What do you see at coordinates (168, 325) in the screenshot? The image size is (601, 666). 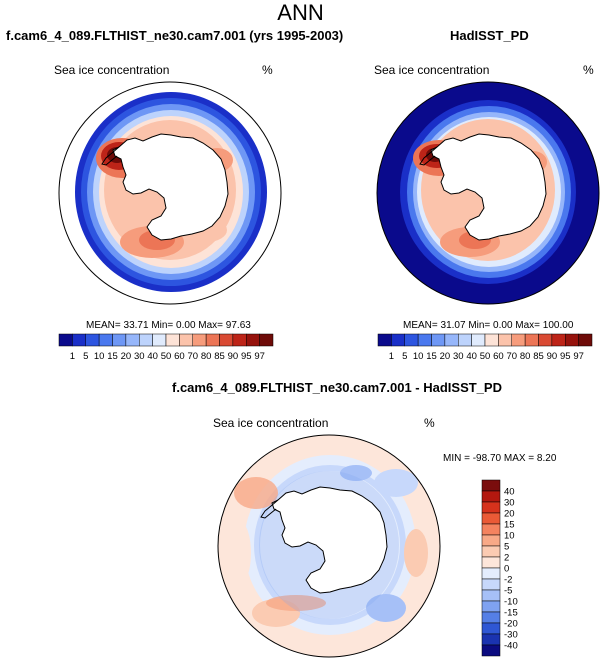 I see `panel-1-stats: MEAN= 33.71 Min= 0.00 Max= 97.63` at bounding box center [168, 325].